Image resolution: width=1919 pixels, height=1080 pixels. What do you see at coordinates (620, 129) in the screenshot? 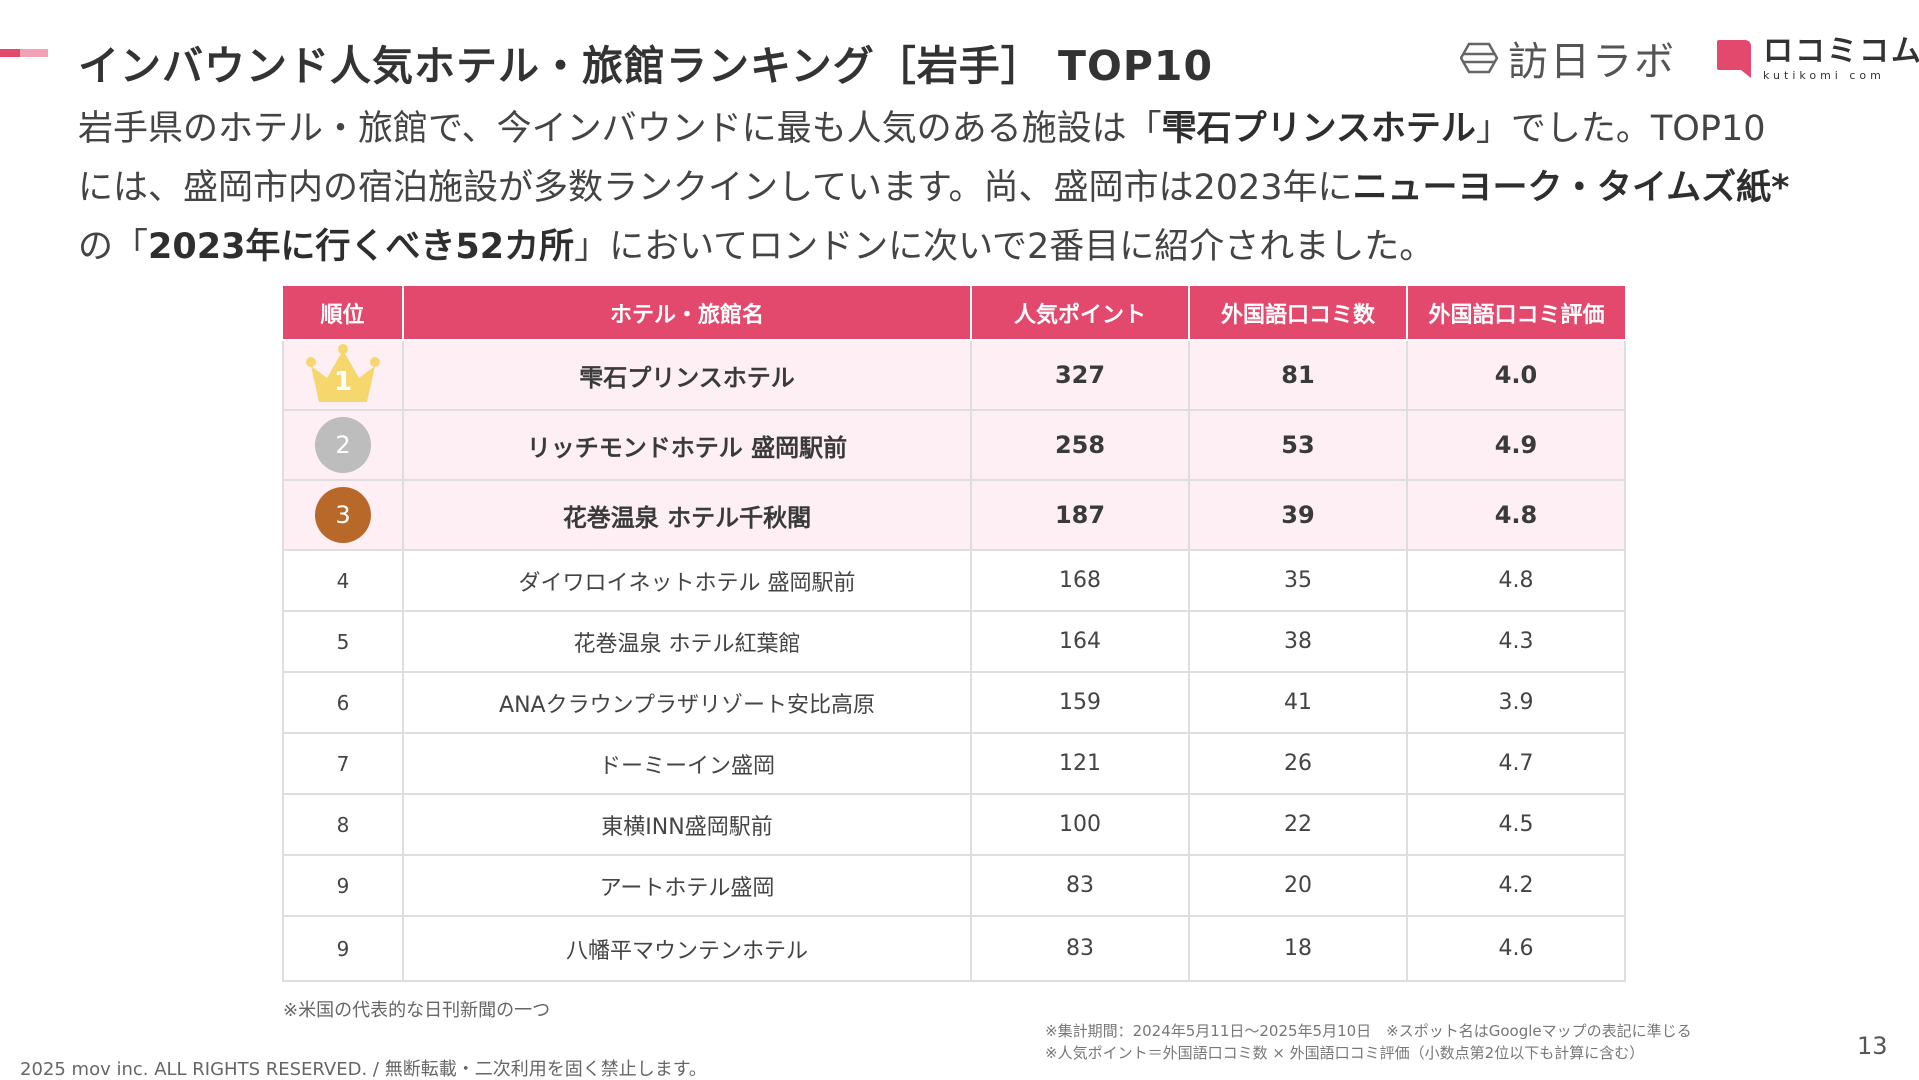
I see `intro-text: 岩手県のホテル・旅館で、今インバウンドに最も人気のある施設は「` at bounding box center [620, 129].